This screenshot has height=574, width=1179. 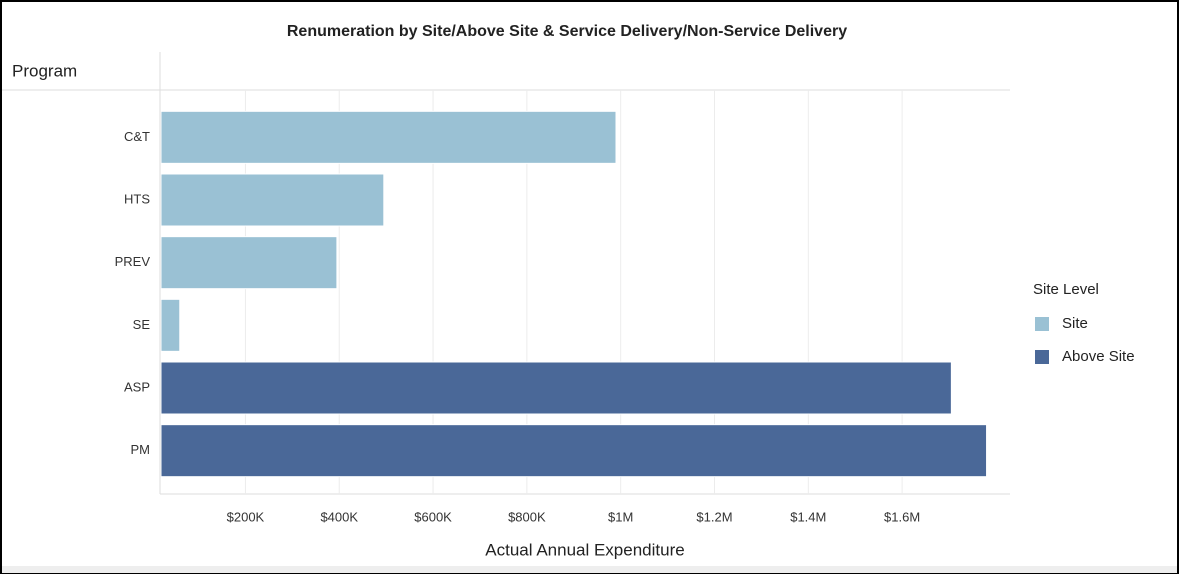 What do you see at coordinates (1098, 356) in the screenshot?
I see `legend-label: Above Site` at bounding box center [1098, 356].